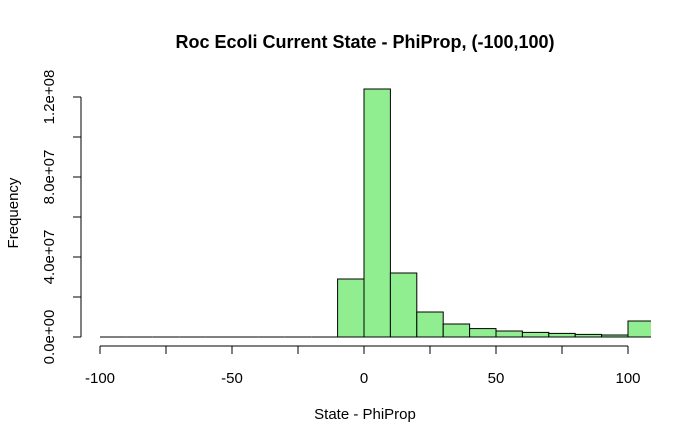  Describe the element at coordinates (364, 378) in the screenshot. I see `x-tick-label-2: 0` at that location.